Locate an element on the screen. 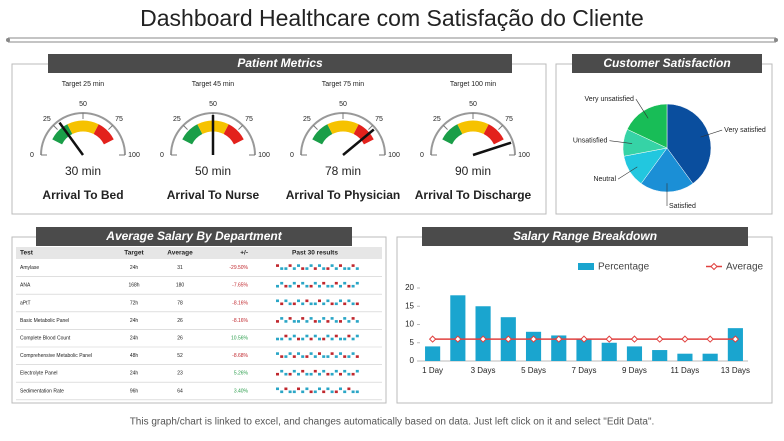 The image size is (784, 441). table-cell: aPtT is located at coordinates (25, 303).